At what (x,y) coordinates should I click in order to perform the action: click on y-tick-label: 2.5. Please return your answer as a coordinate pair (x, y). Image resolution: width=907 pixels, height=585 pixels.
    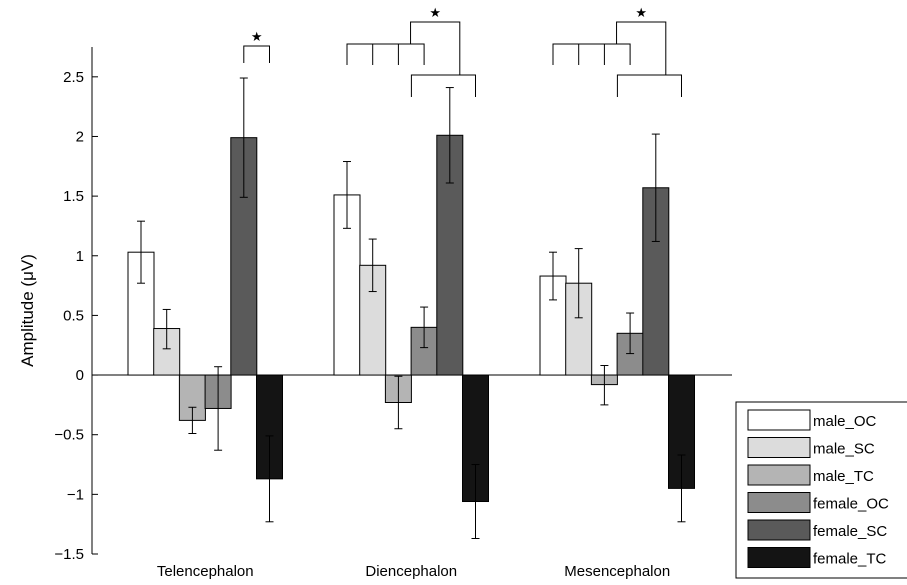
    Looking at the image, I should click on (73, 77).